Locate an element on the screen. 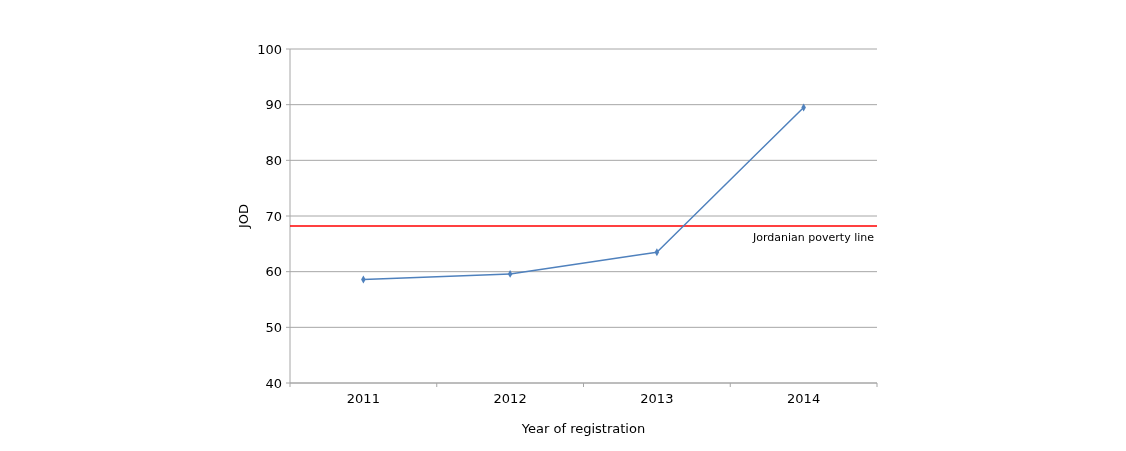  x-axis-title: Year of registration is located at coordinates (583, 428).